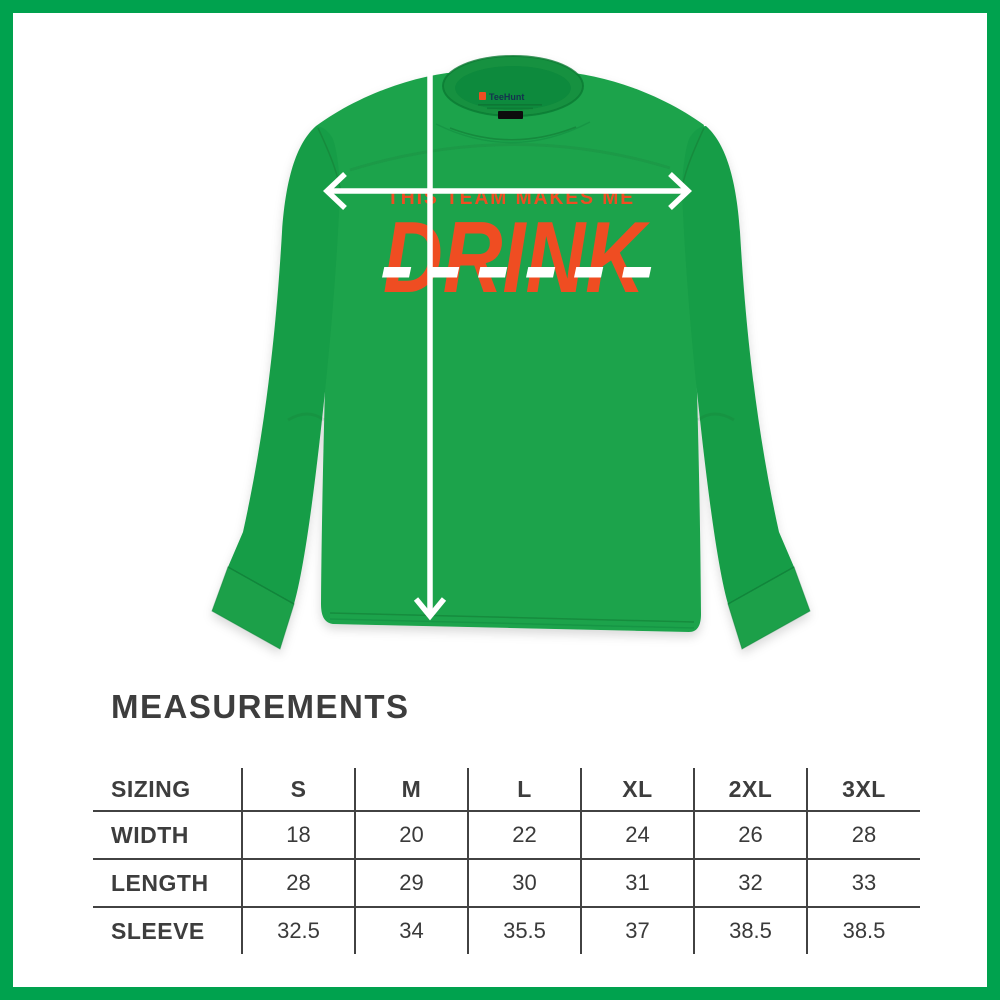 Image resolution: width=1000 pixels, height=1000 pixels. Describe the element at coordinates (517, 272) in the screenshot. I see `speed-dashes` at that location.